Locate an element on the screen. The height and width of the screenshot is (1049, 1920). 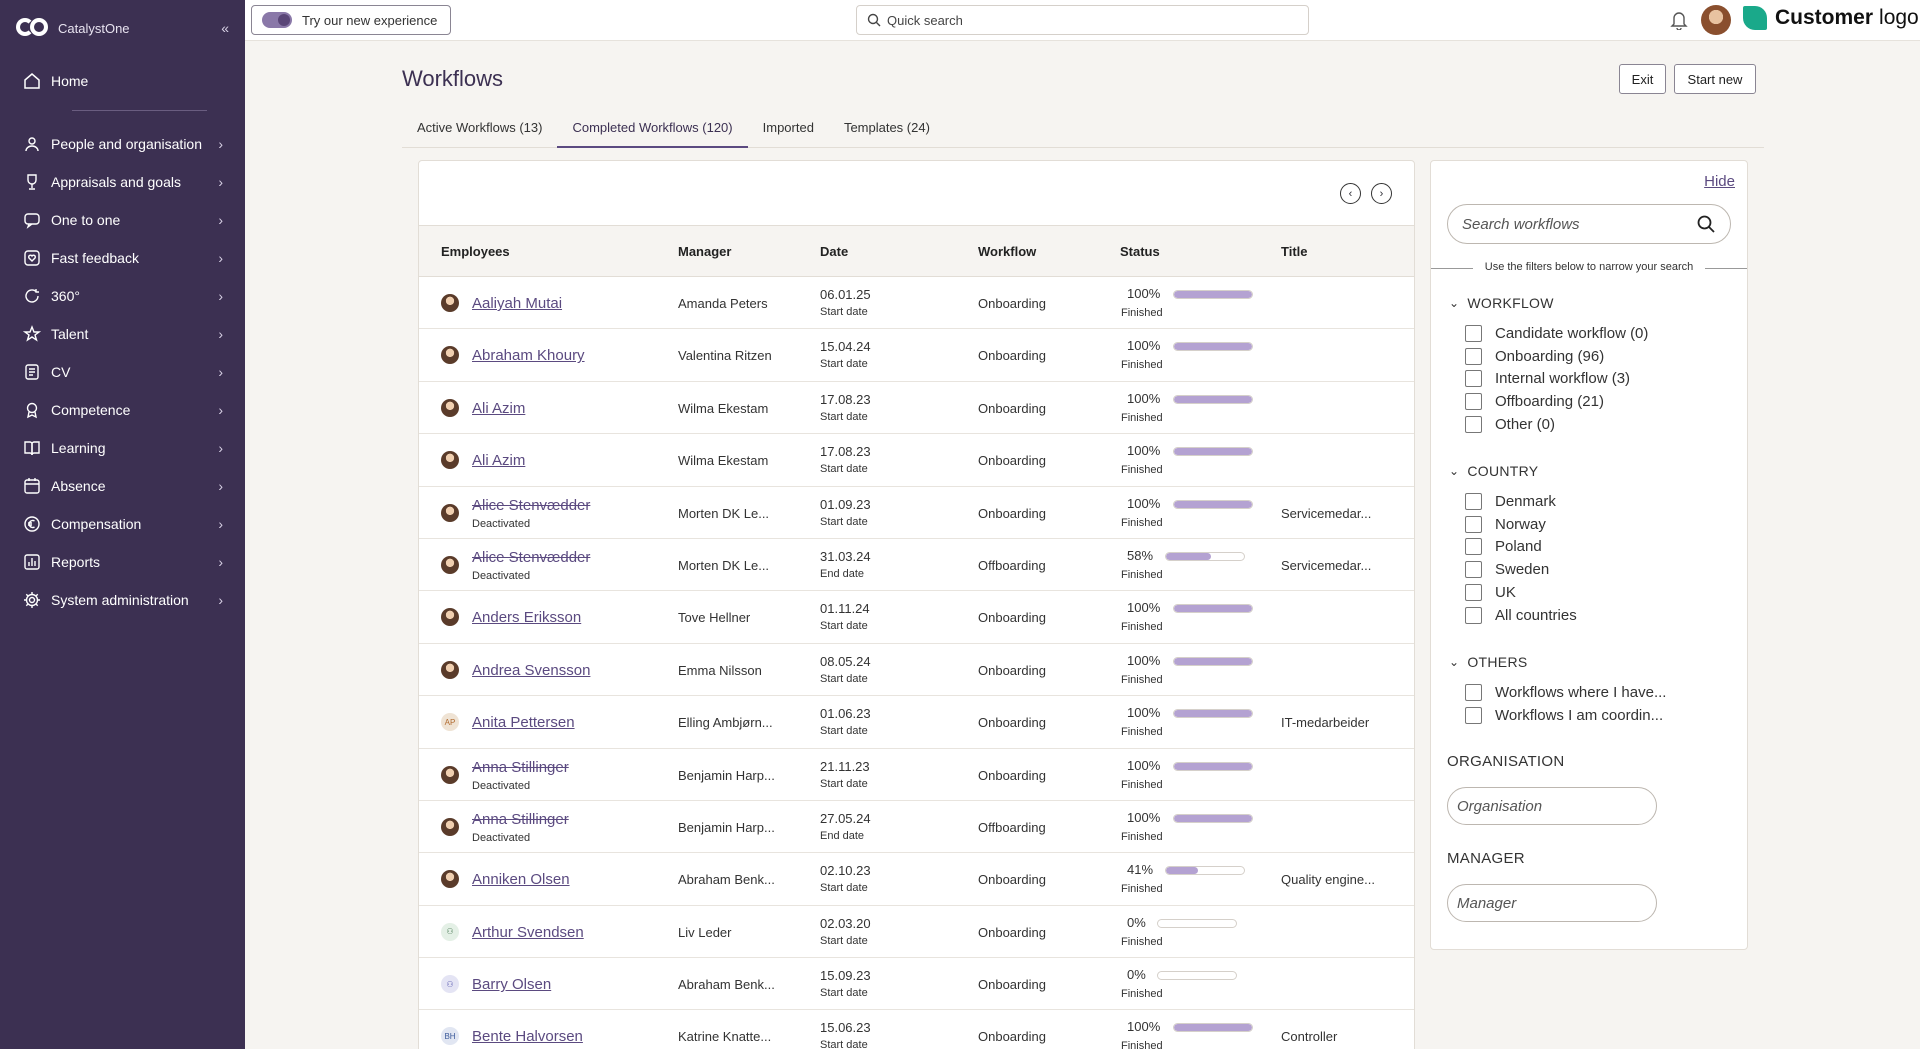
sidebar-item-fast-feedback: Fast feedback › is located at coordinates (122, 258).